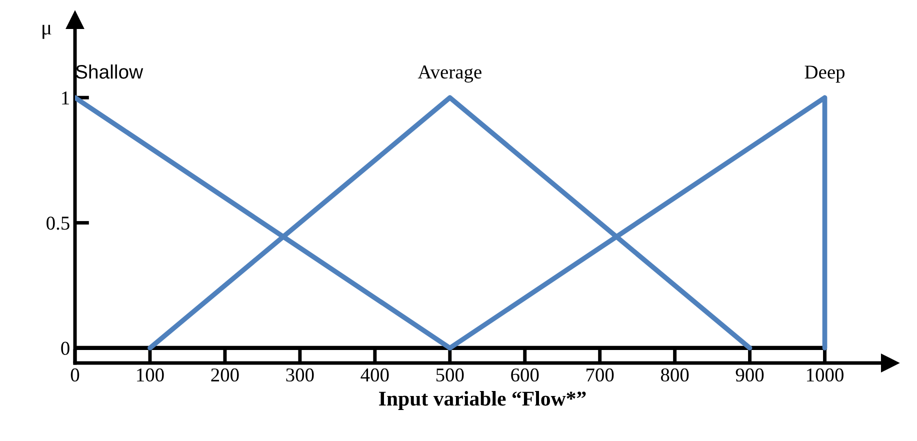  What do you see at coordinates (825, 375) in the screenshot?
I see `x-tick-label: 1000` at bounding box center [825, 375].